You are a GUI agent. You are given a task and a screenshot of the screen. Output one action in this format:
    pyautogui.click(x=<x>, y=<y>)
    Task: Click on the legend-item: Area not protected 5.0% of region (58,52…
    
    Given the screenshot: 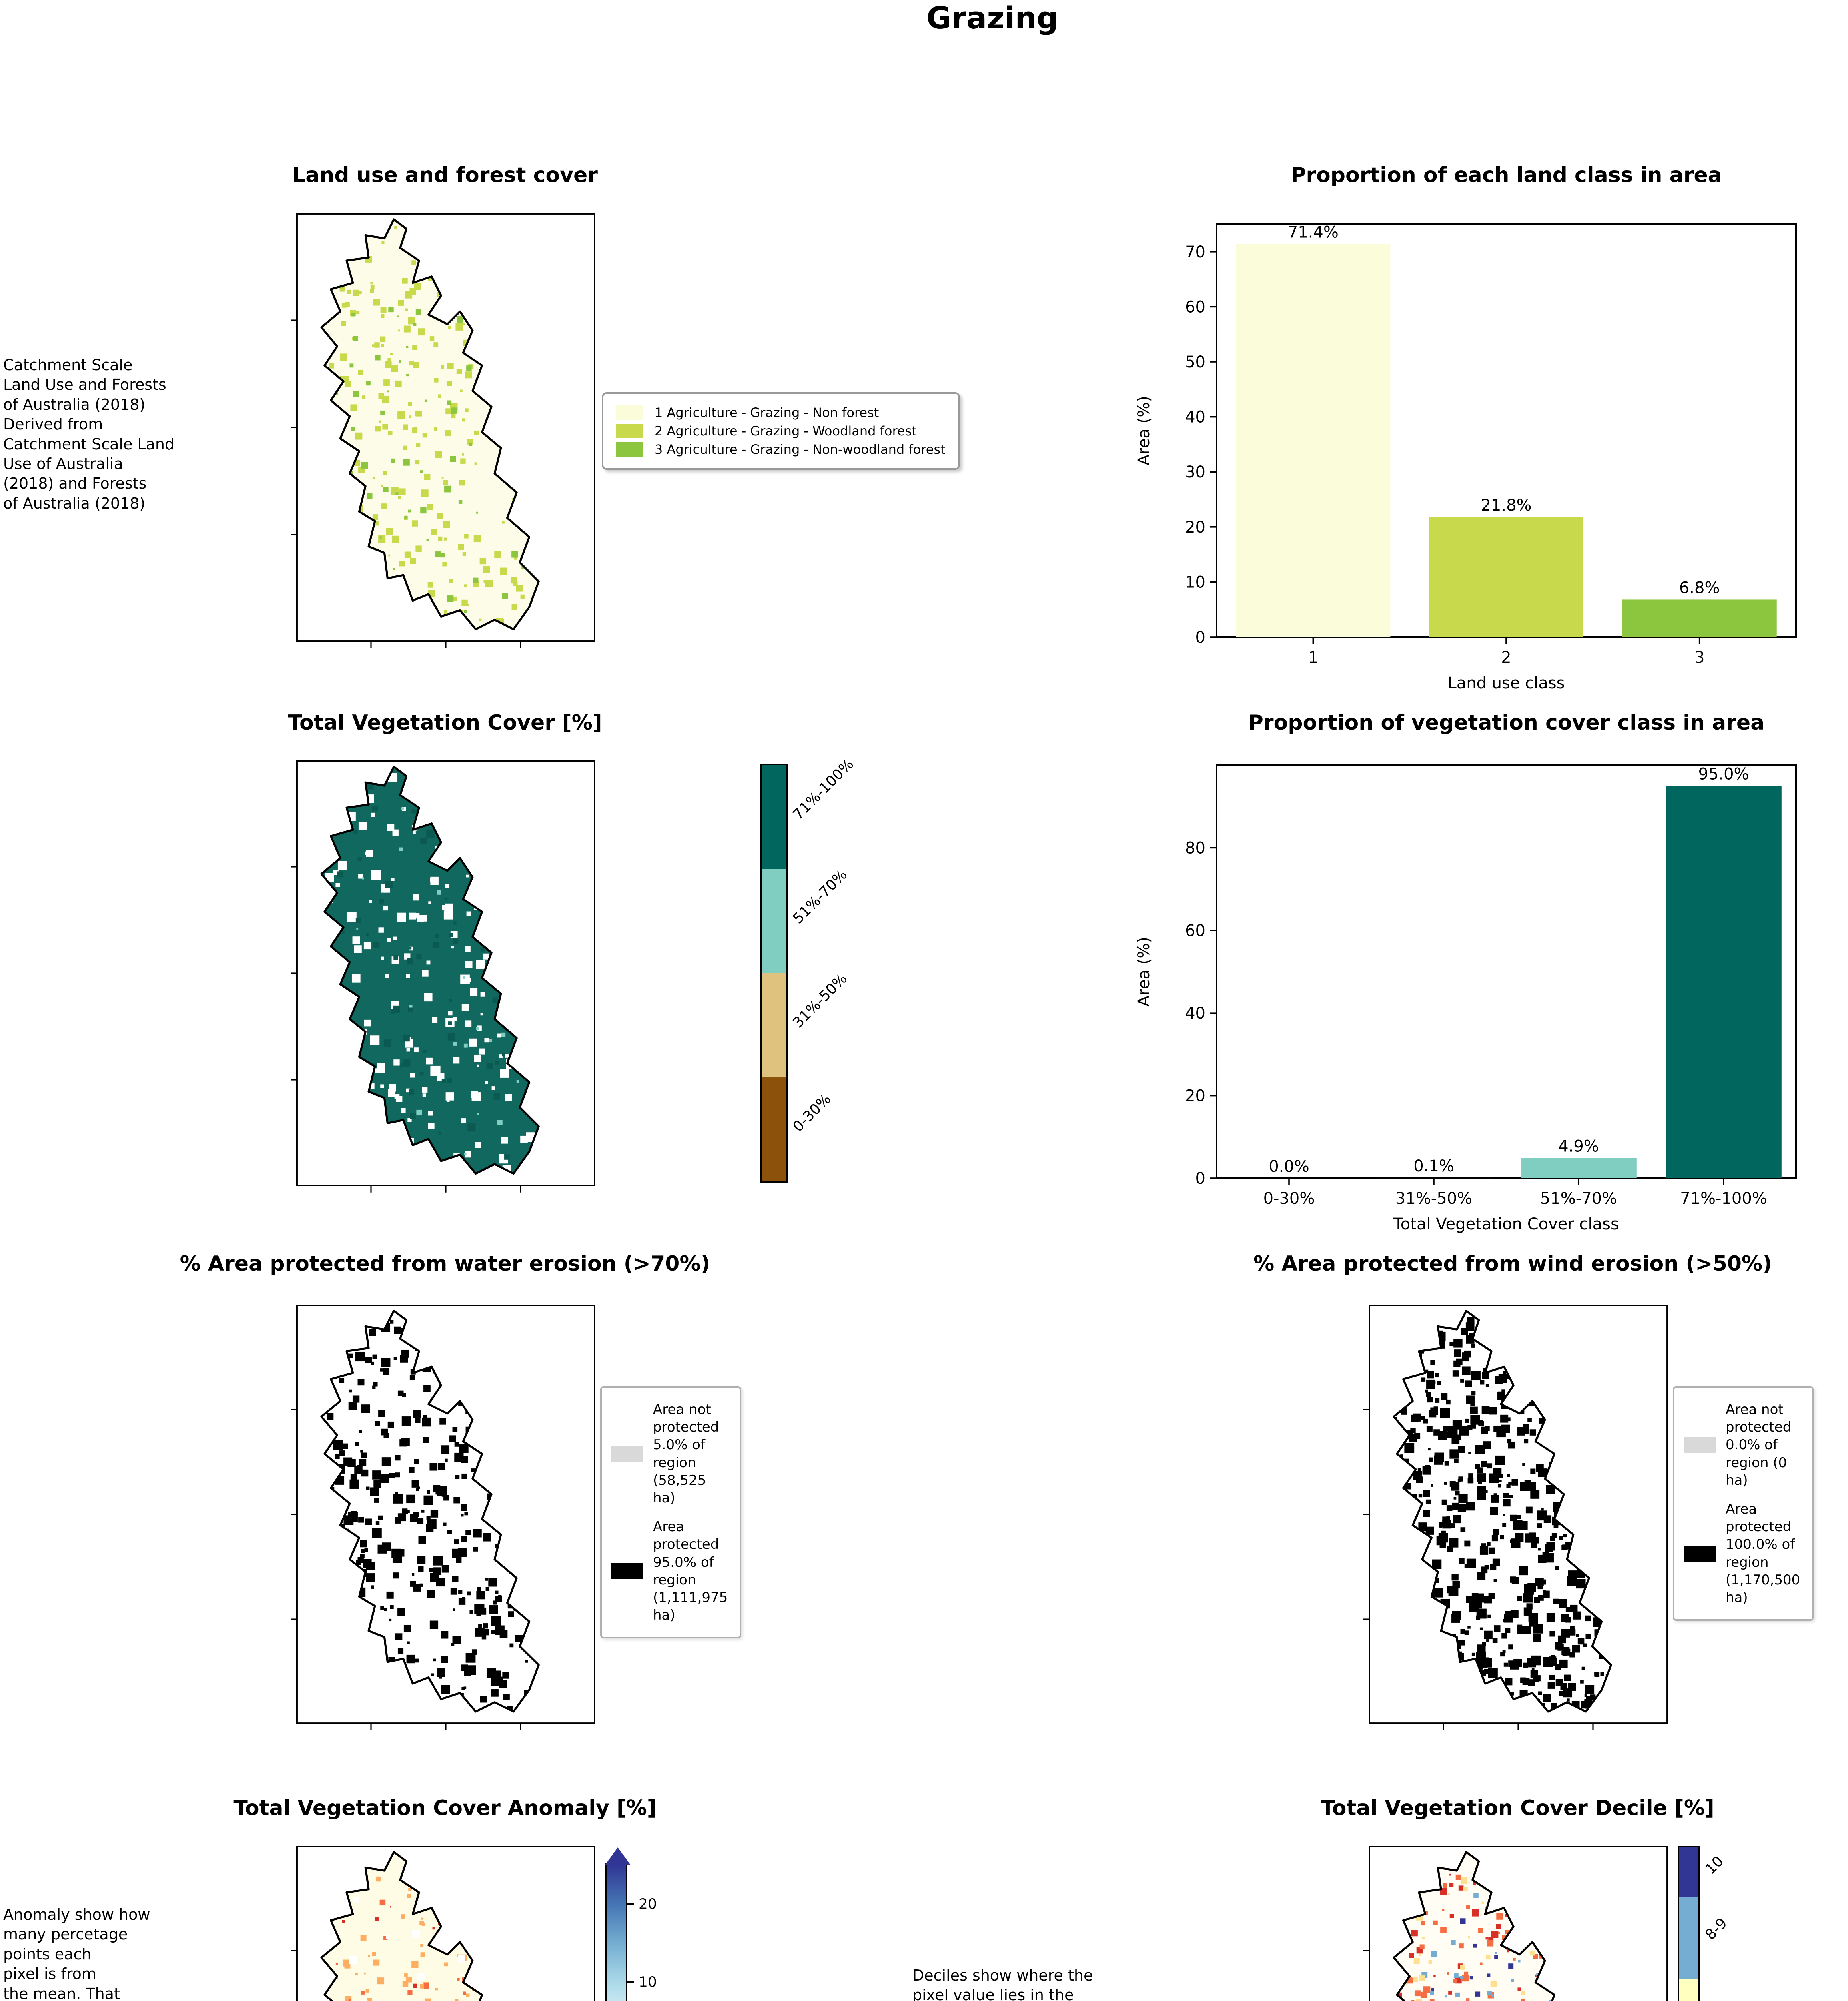 What is the action you would take?
    pyautogui.click(x=670, y=1454)
    